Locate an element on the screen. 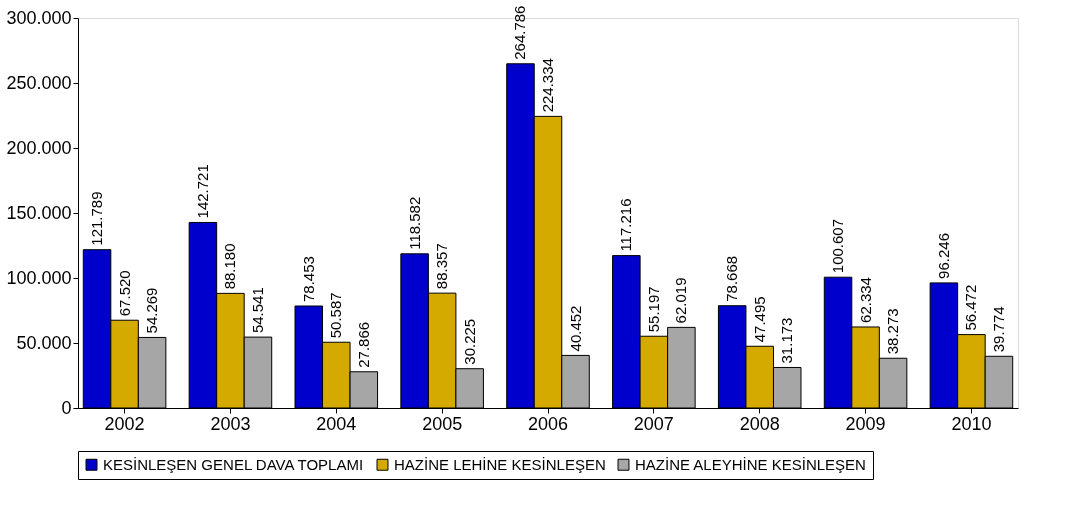 The width and height of the screenshot is (1066, 525). data-label: 50.587 is located at coordinates (336, 315).